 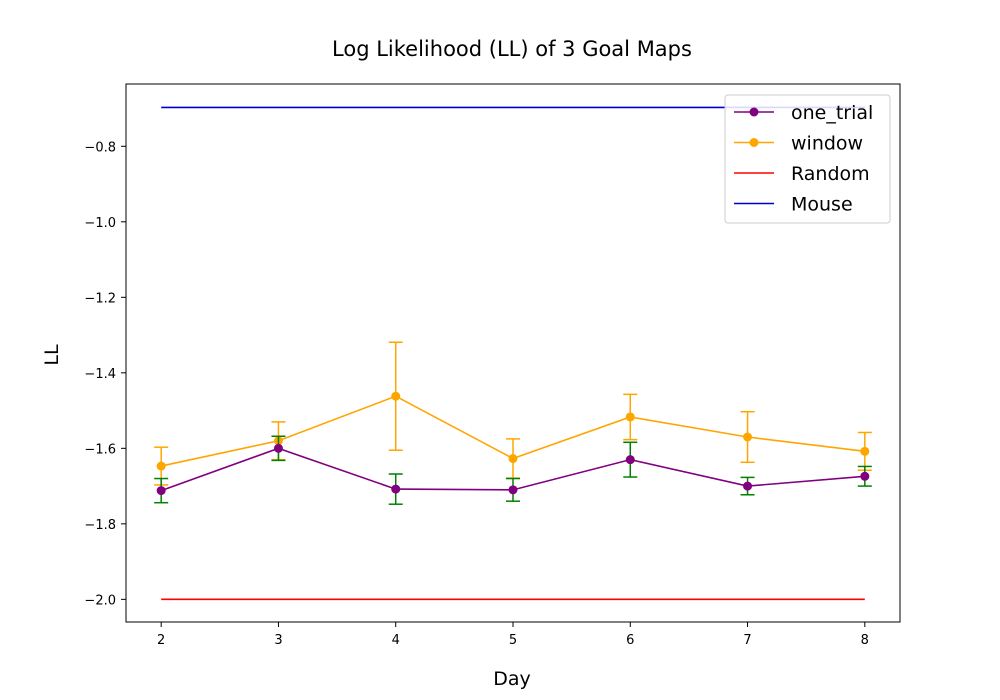 I want to click on y-tick-label: −0.8, so click(x=100, y=147).